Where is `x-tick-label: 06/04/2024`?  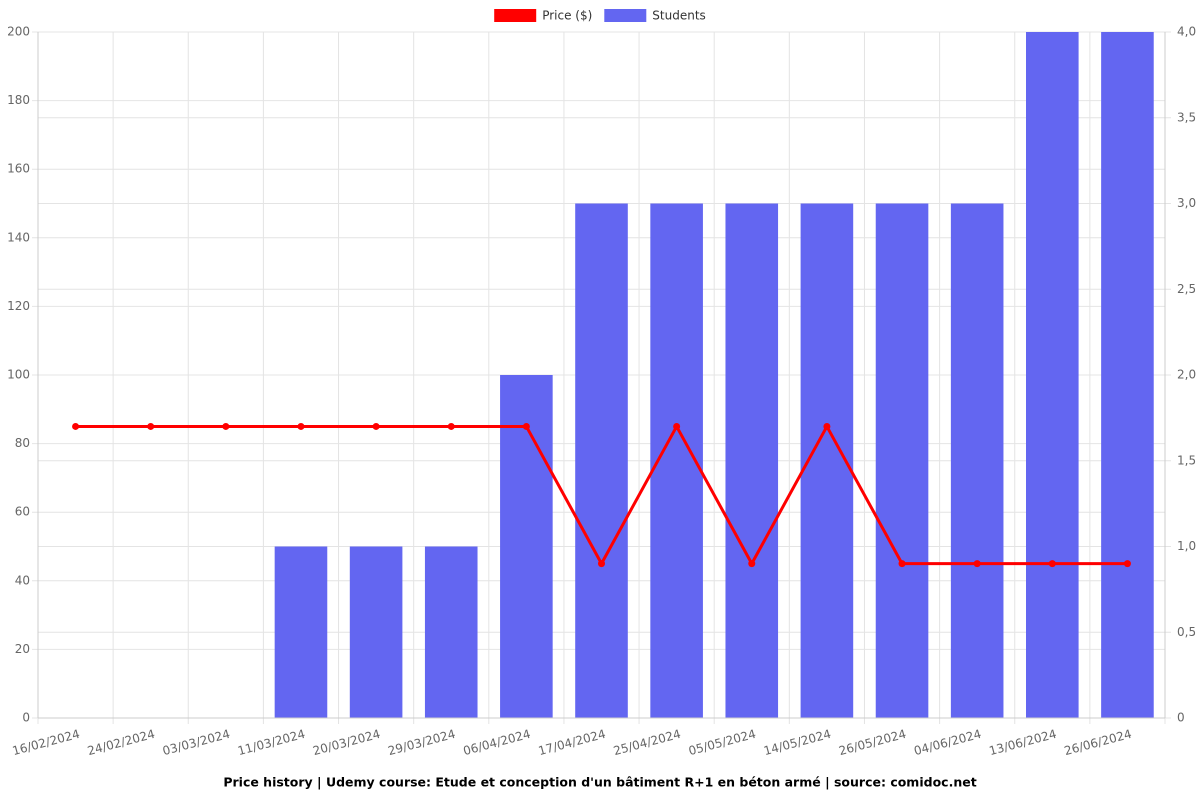
x-tick-label: 06/04/2024 is located at coordinates (497, 742).